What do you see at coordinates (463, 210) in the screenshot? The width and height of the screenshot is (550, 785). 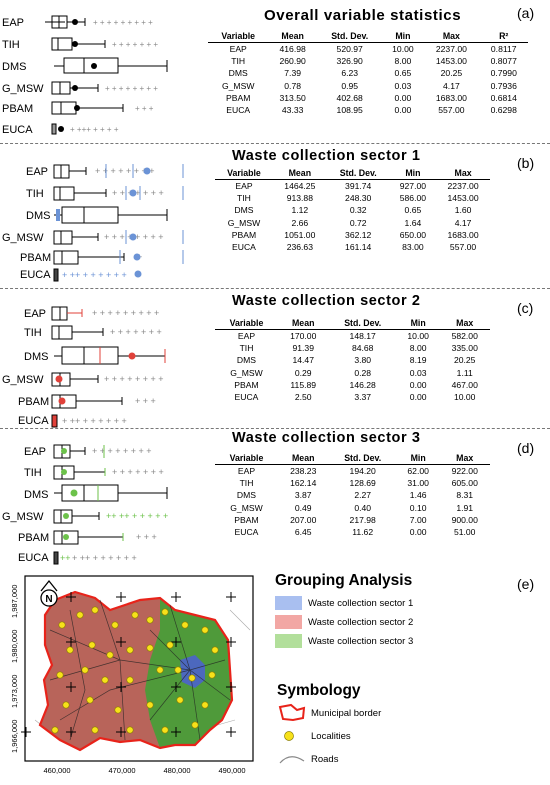 I see `cell: 1.60` at bounding box center [463, 210].